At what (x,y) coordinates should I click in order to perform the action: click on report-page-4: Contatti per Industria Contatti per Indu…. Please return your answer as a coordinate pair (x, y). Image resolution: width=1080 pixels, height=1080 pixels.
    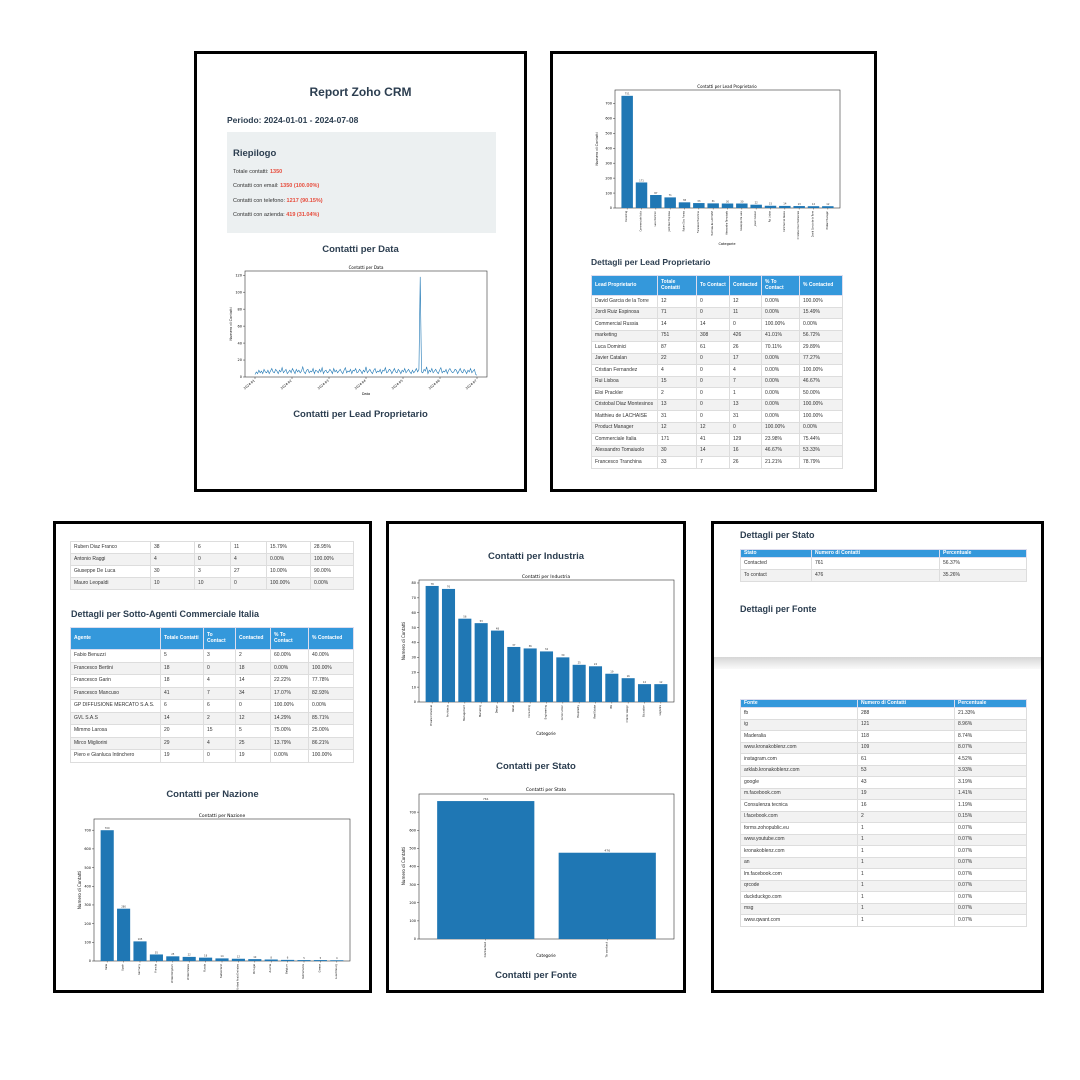
    Looking at the image, I should click on (536, 757).